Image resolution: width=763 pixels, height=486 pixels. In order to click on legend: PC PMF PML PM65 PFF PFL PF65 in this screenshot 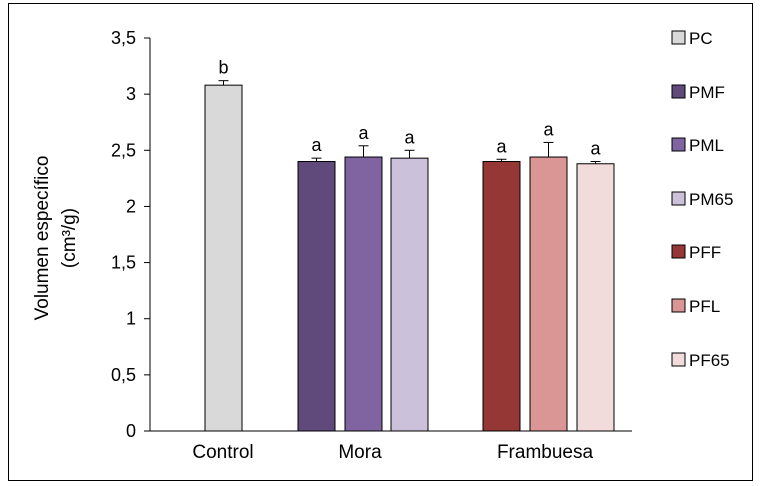, I will do `click(702, 199)`.